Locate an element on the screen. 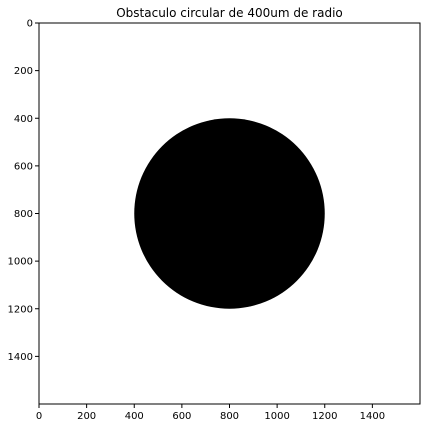 This screenshot has width=427, height=427. y-tick-label: 400 is located at coordinates (23, 119).